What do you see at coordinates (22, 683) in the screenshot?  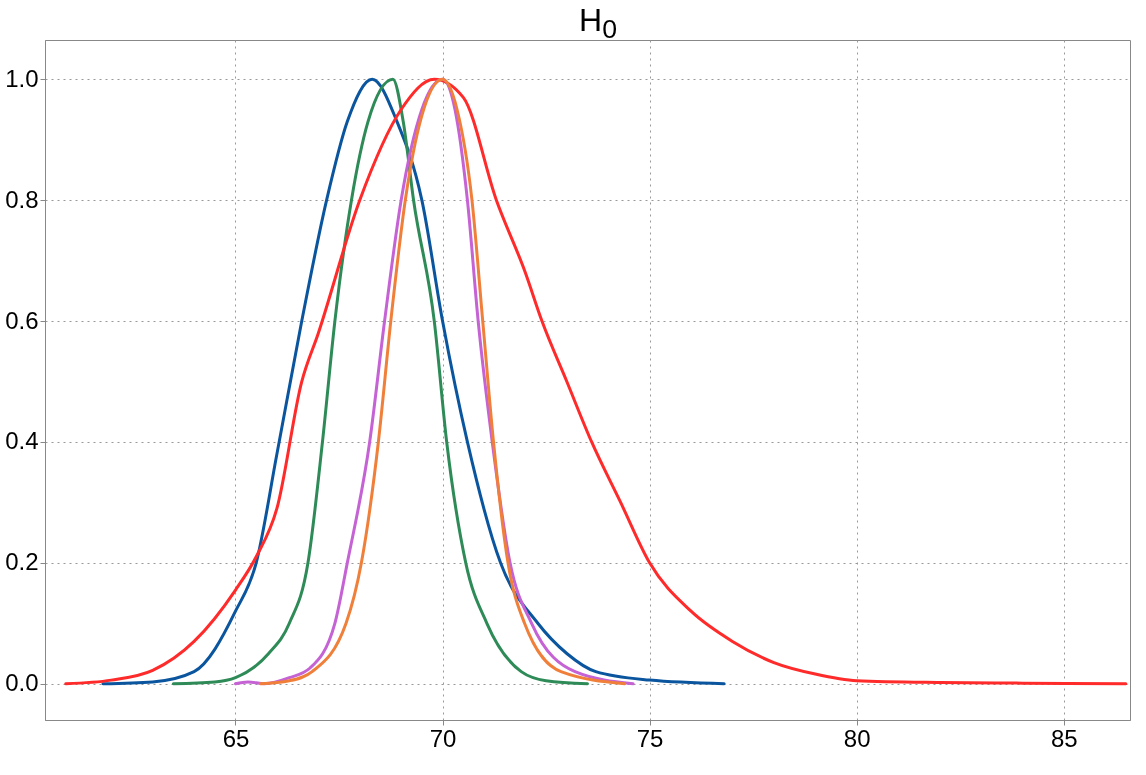 I see `y-tick-label: 0.0` at bounding box center [22, 683].